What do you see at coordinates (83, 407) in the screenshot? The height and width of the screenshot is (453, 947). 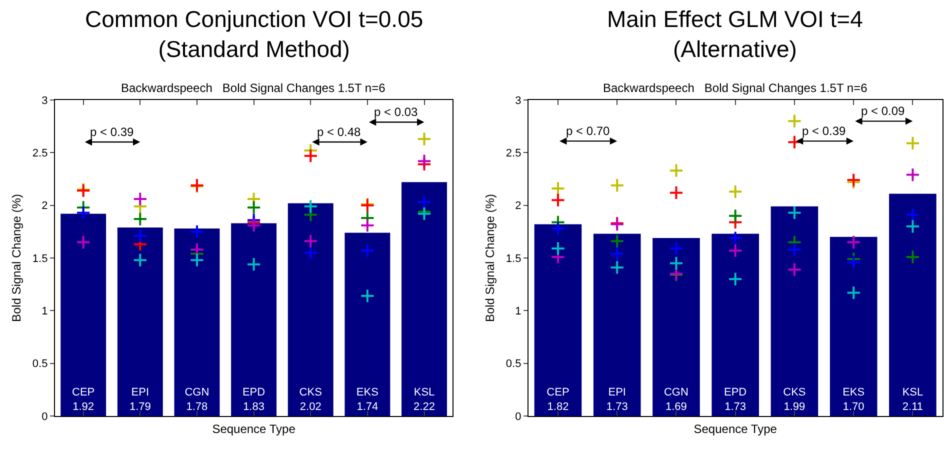 I see `data-label: 1.92` at bounding box center [83, 407].